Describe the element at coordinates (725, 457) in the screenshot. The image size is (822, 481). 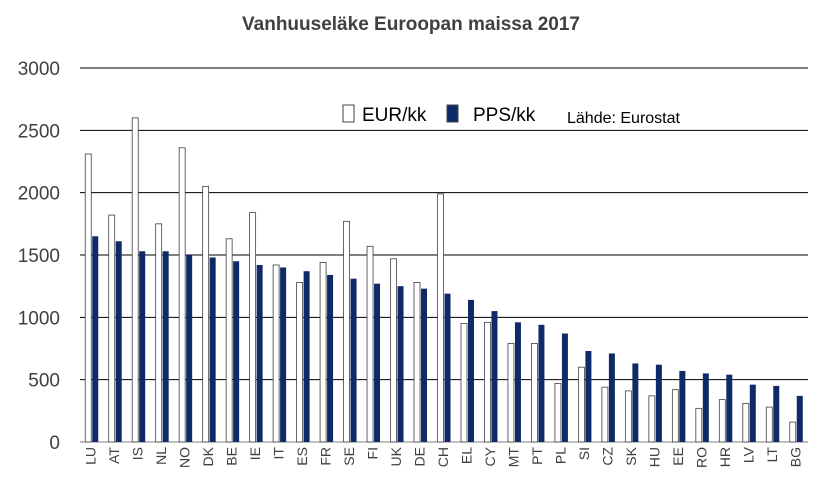
I see `x-tick-label: HR` at that location.